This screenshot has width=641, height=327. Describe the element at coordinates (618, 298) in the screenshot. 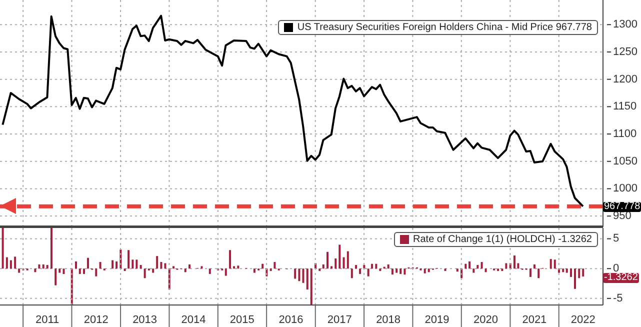

I see `y-tick-label: -5` at that location.